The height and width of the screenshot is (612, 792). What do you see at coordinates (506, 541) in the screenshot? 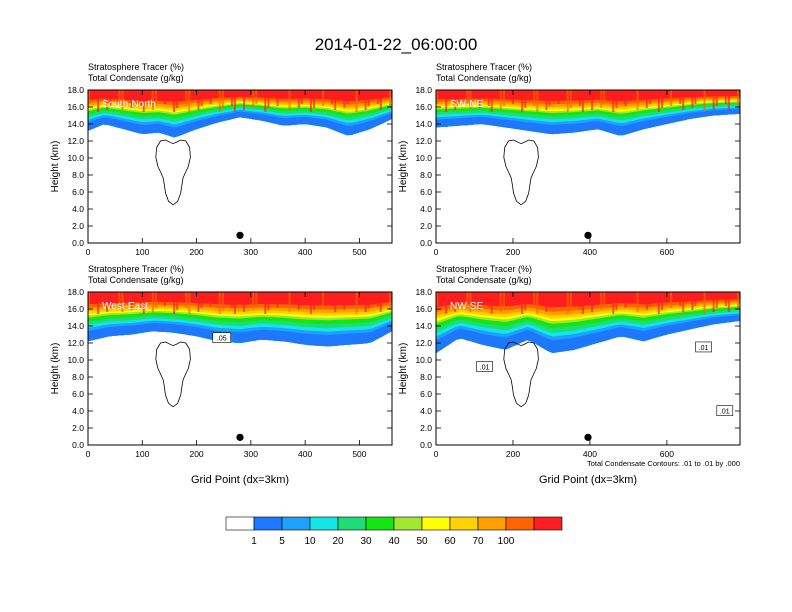
I see `colorbar-label: 100` at bounding box center [506, 541].